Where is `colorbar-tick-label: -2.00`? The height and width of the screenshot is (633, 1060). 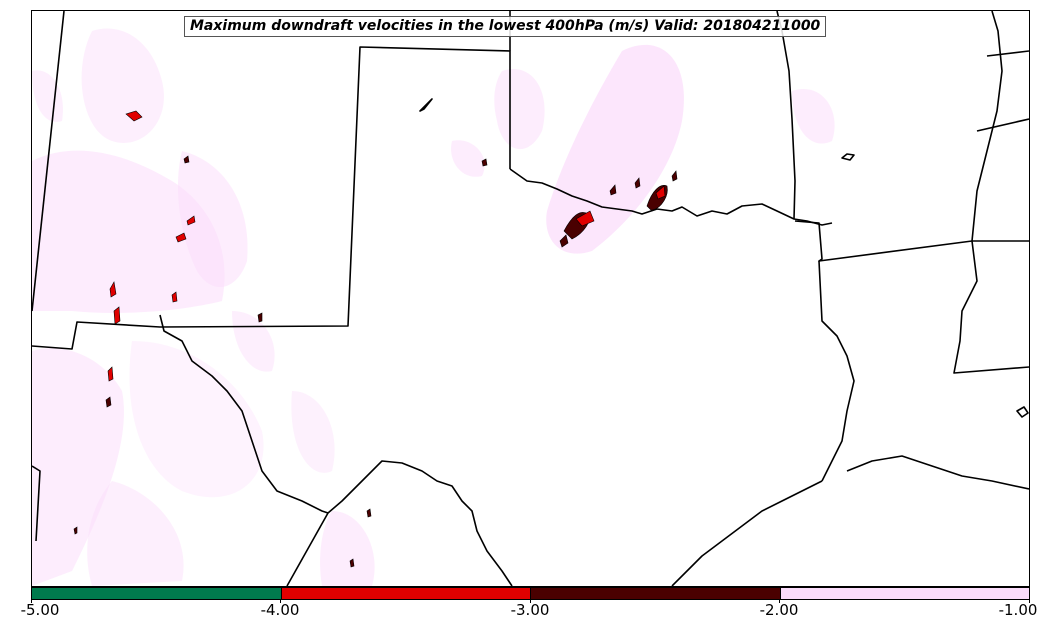 colorbar-tick-label: -2.00 is located at coordinates (779, 610).